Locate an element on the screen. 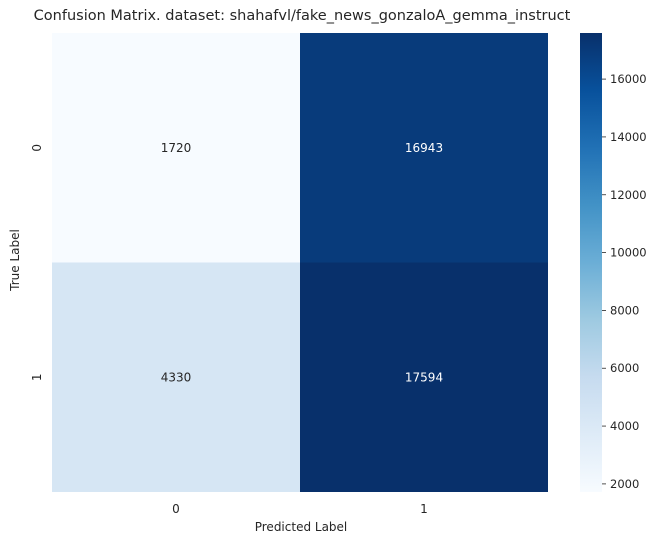 This screenshot has width=661, height=545. x-axis-label: Predicted Label is located at coordinates (301, 527).